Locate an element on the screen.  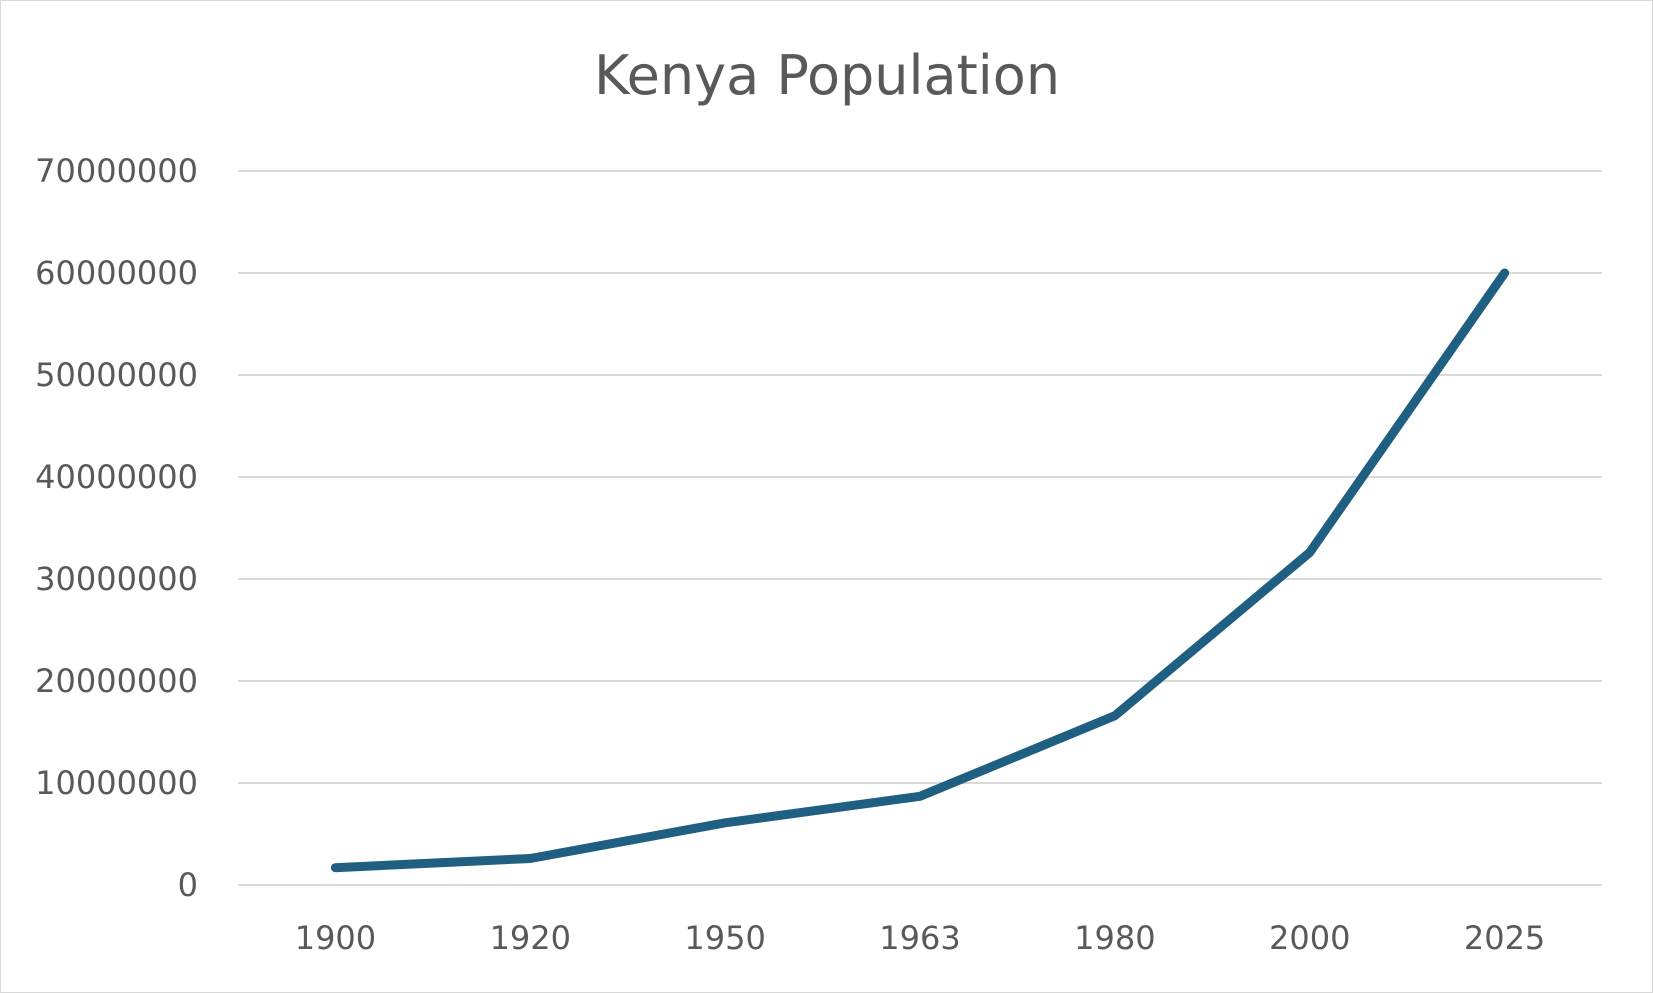
x-tick-label: 1980 is located at coordinates (1114, 938).